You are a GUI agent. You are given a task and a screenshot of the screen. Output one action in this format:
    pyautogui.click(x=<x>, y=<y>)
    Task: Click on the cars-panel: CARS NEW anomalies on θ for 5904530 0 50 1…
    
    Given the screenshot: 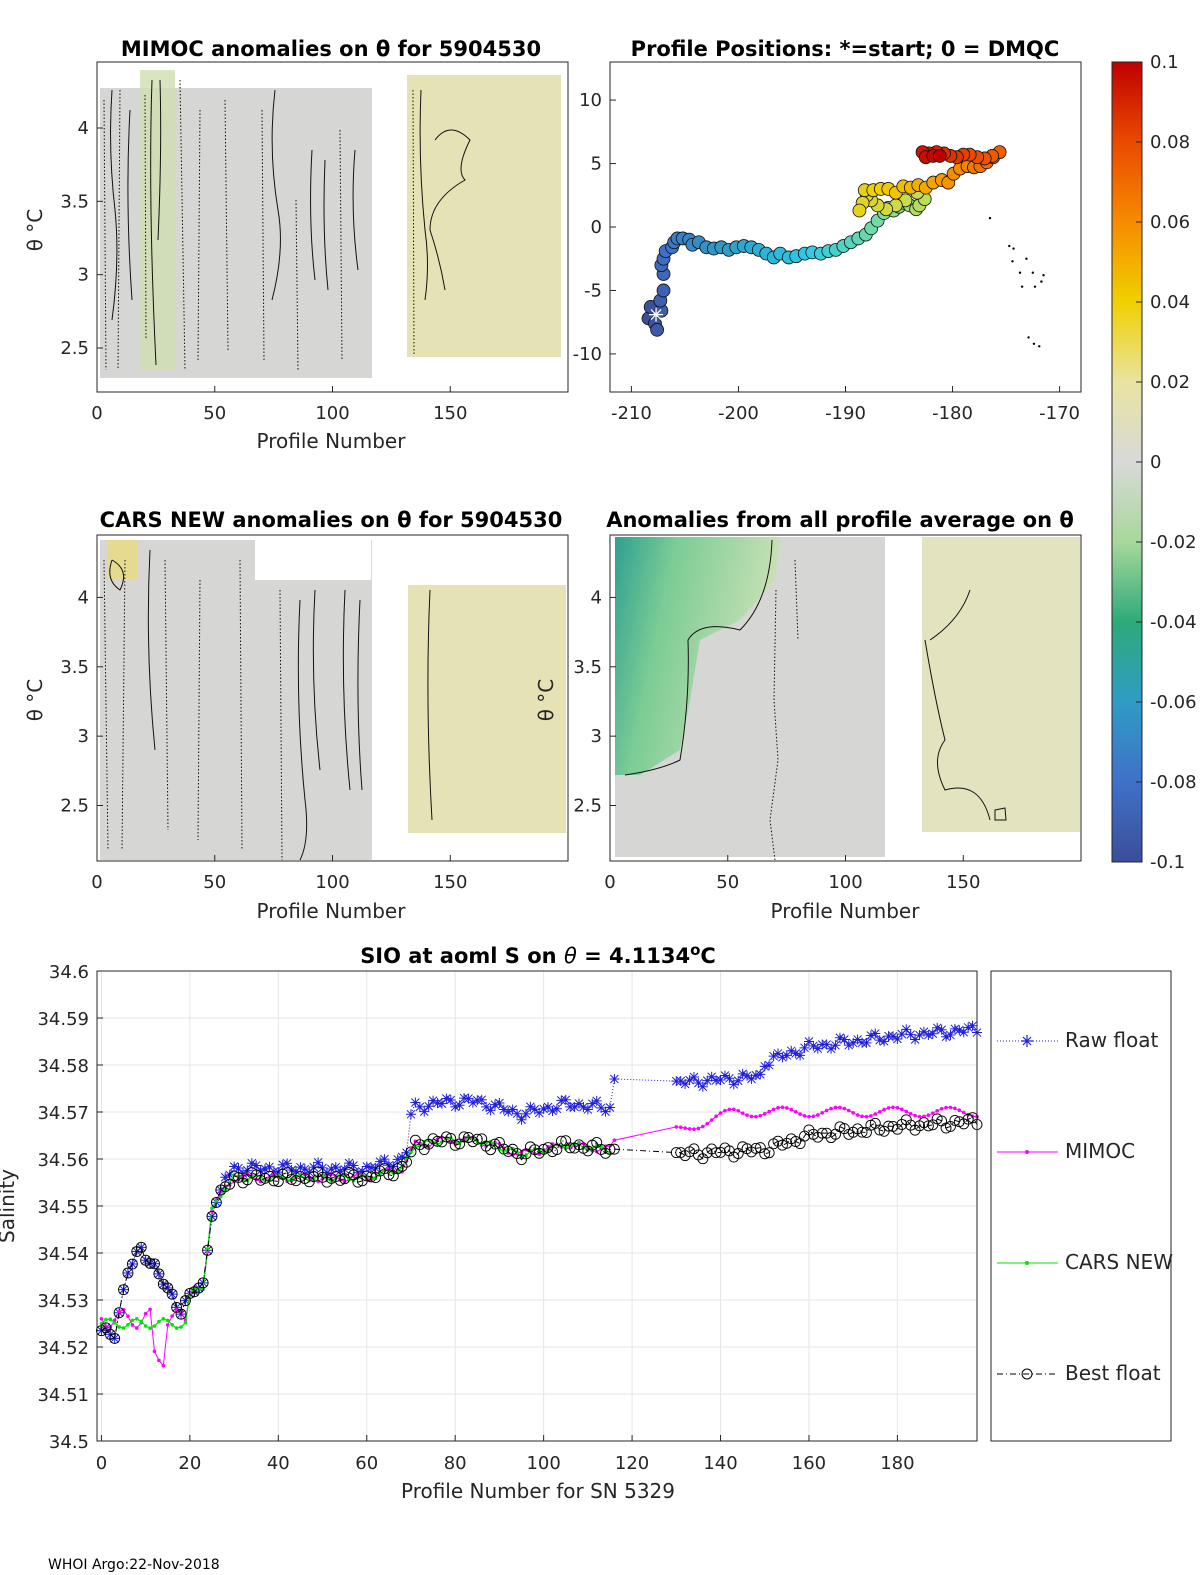 What is the action you would take?
    pyautogui.click(x=296, y=715)
    